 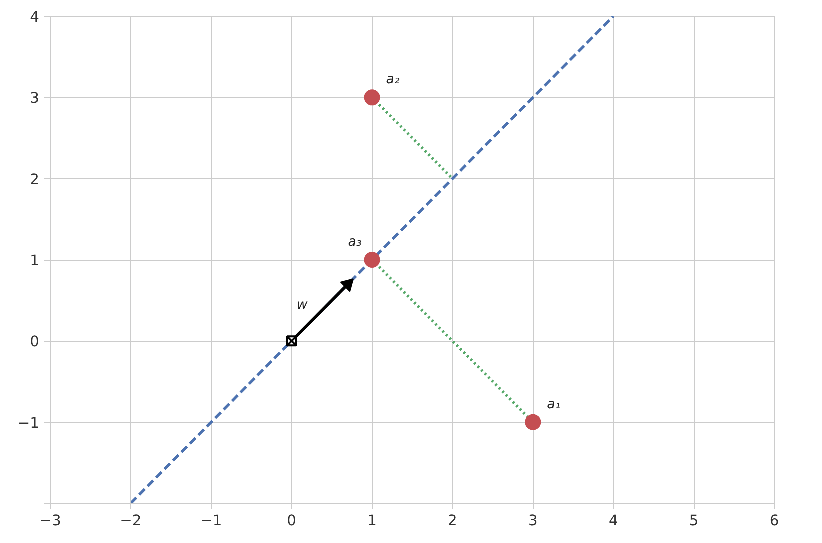 What do you see at coordinates (51, 521) in the screenshot?
I see `x-tick-label: −3` at bounding box center [51, 521].